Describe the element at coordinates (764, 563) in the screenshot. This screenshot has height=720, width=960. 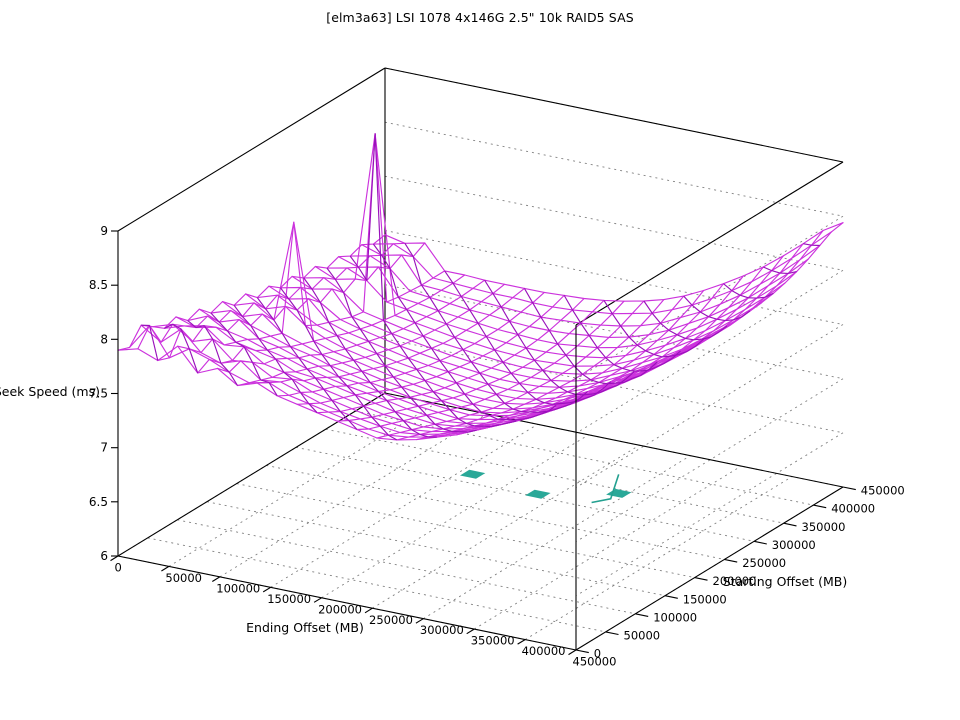
I see `y-tick-label: 250000` at that location.